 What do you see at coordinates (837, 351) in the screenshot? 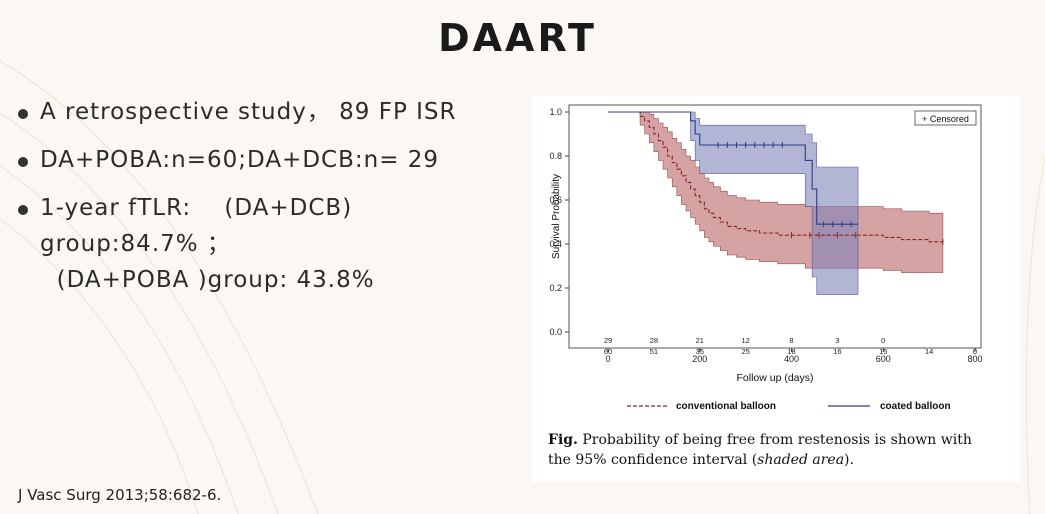
I see `at-risk-conventional: 16` at bounding box center [837, 351].